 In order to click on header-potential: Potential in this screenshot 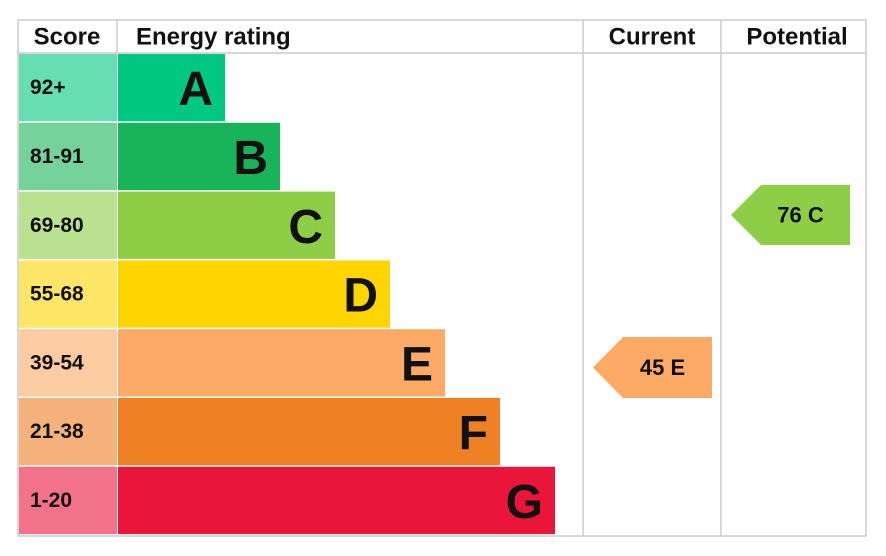, I will do `click(796, 37)`.